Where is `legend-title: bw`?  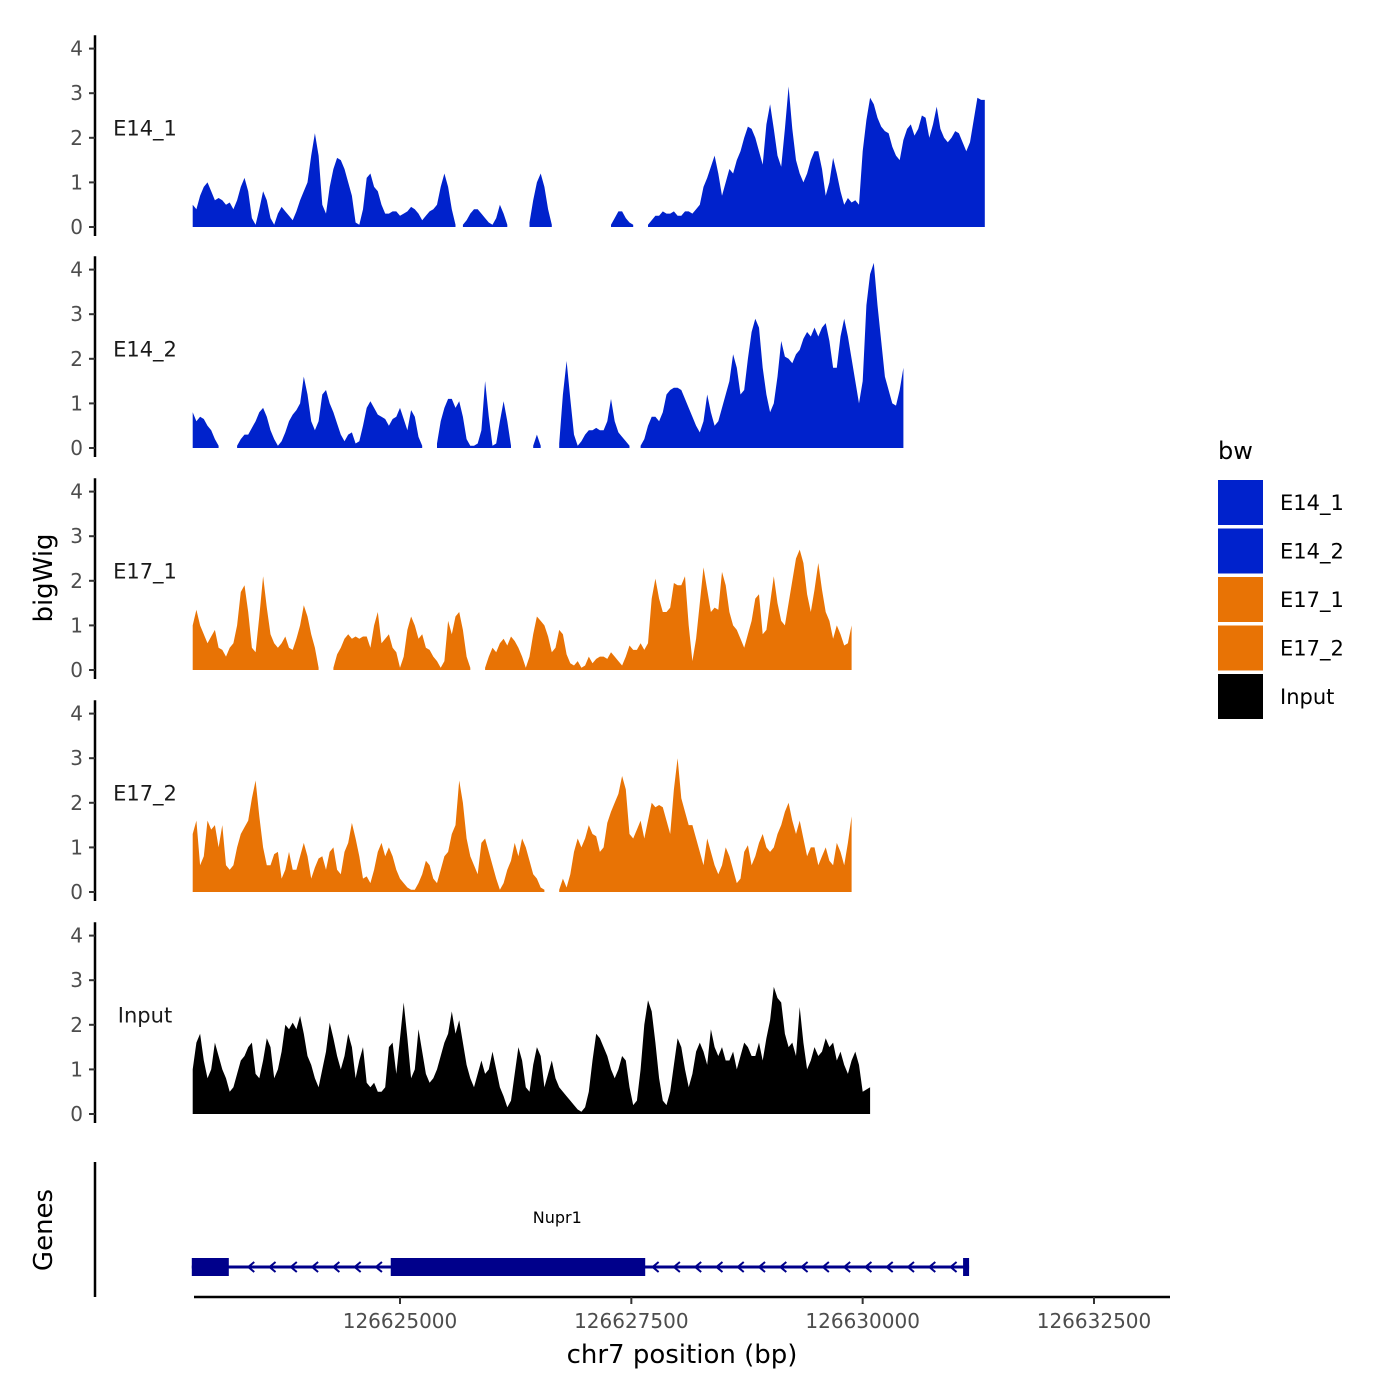
legend-title: bw is located at coordinates (1235, 451).